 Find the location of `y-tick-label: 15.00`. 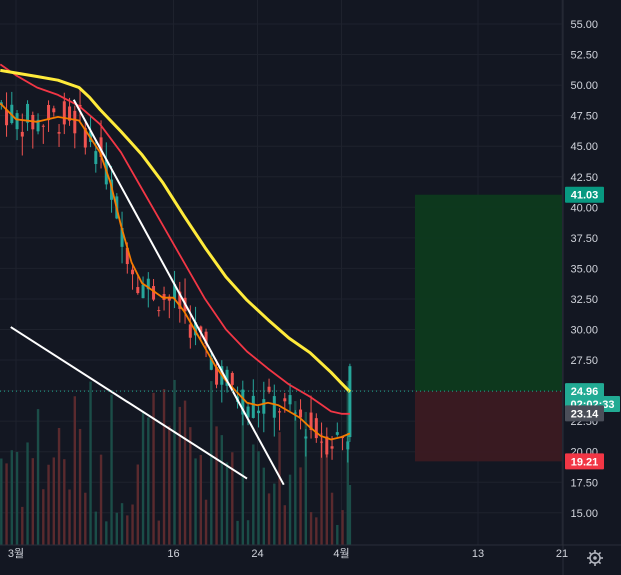

y-tick-label: 15.00 is located at coordinates (584, 514).